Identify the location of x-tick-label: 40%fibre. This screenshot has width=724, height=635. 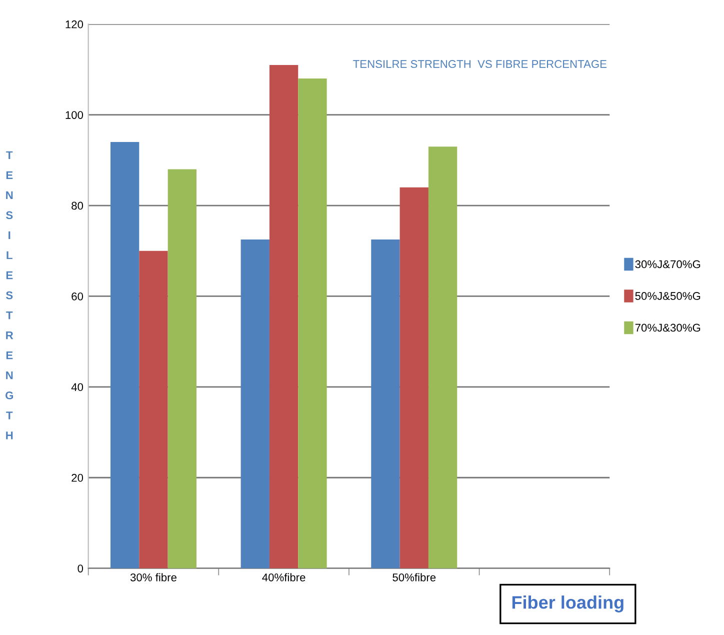
(284, 577).